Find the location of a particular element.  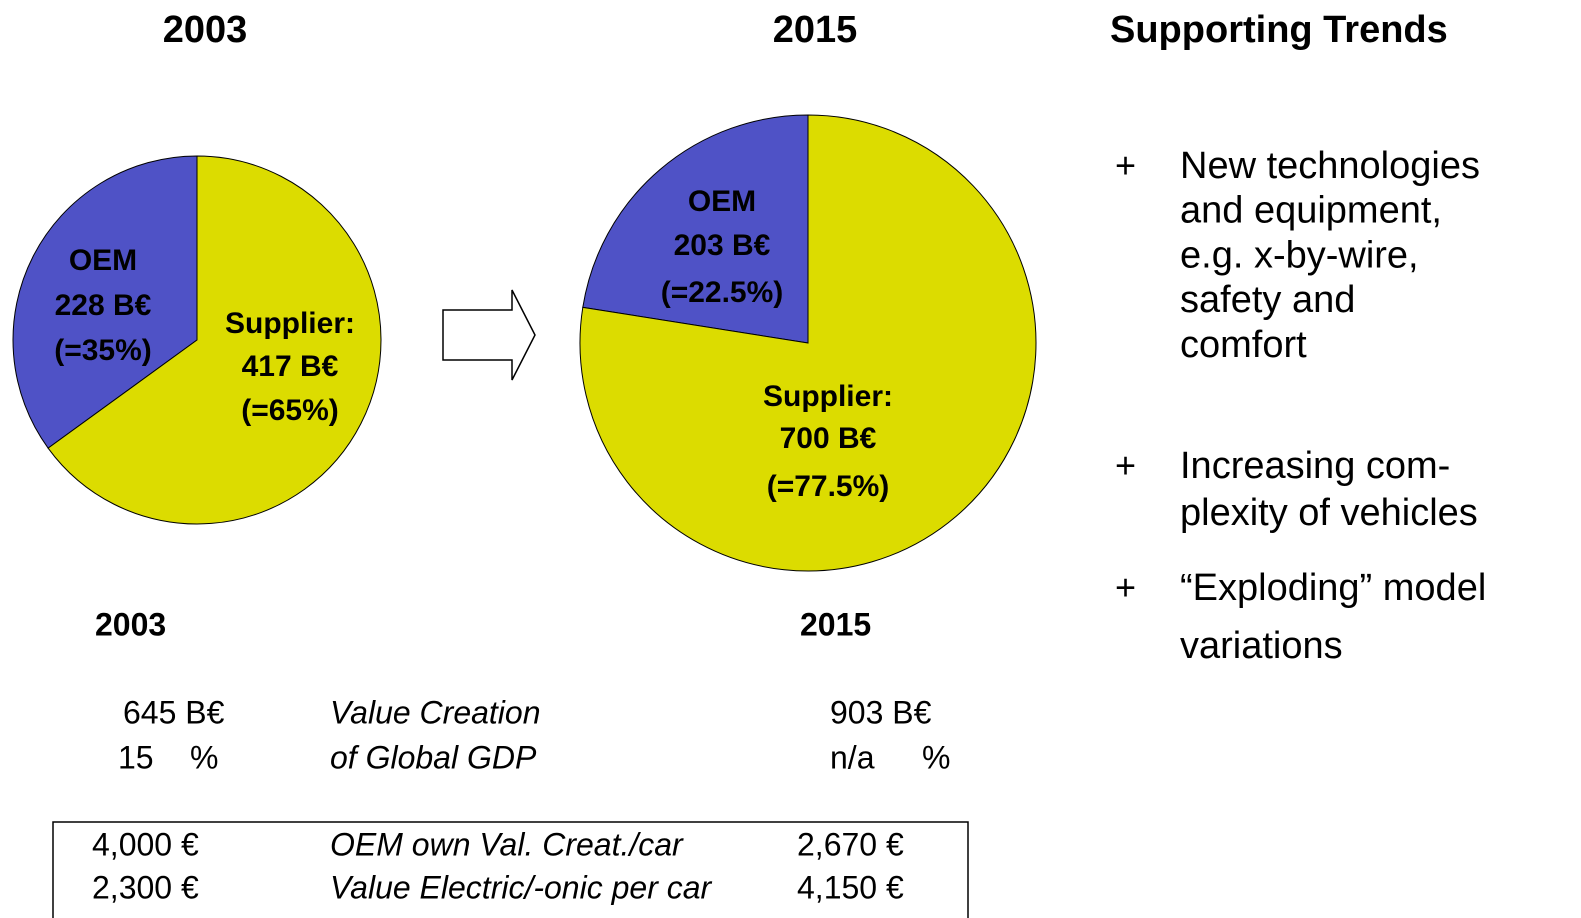

table-header: 2003 is located at coordinates (130, 624).